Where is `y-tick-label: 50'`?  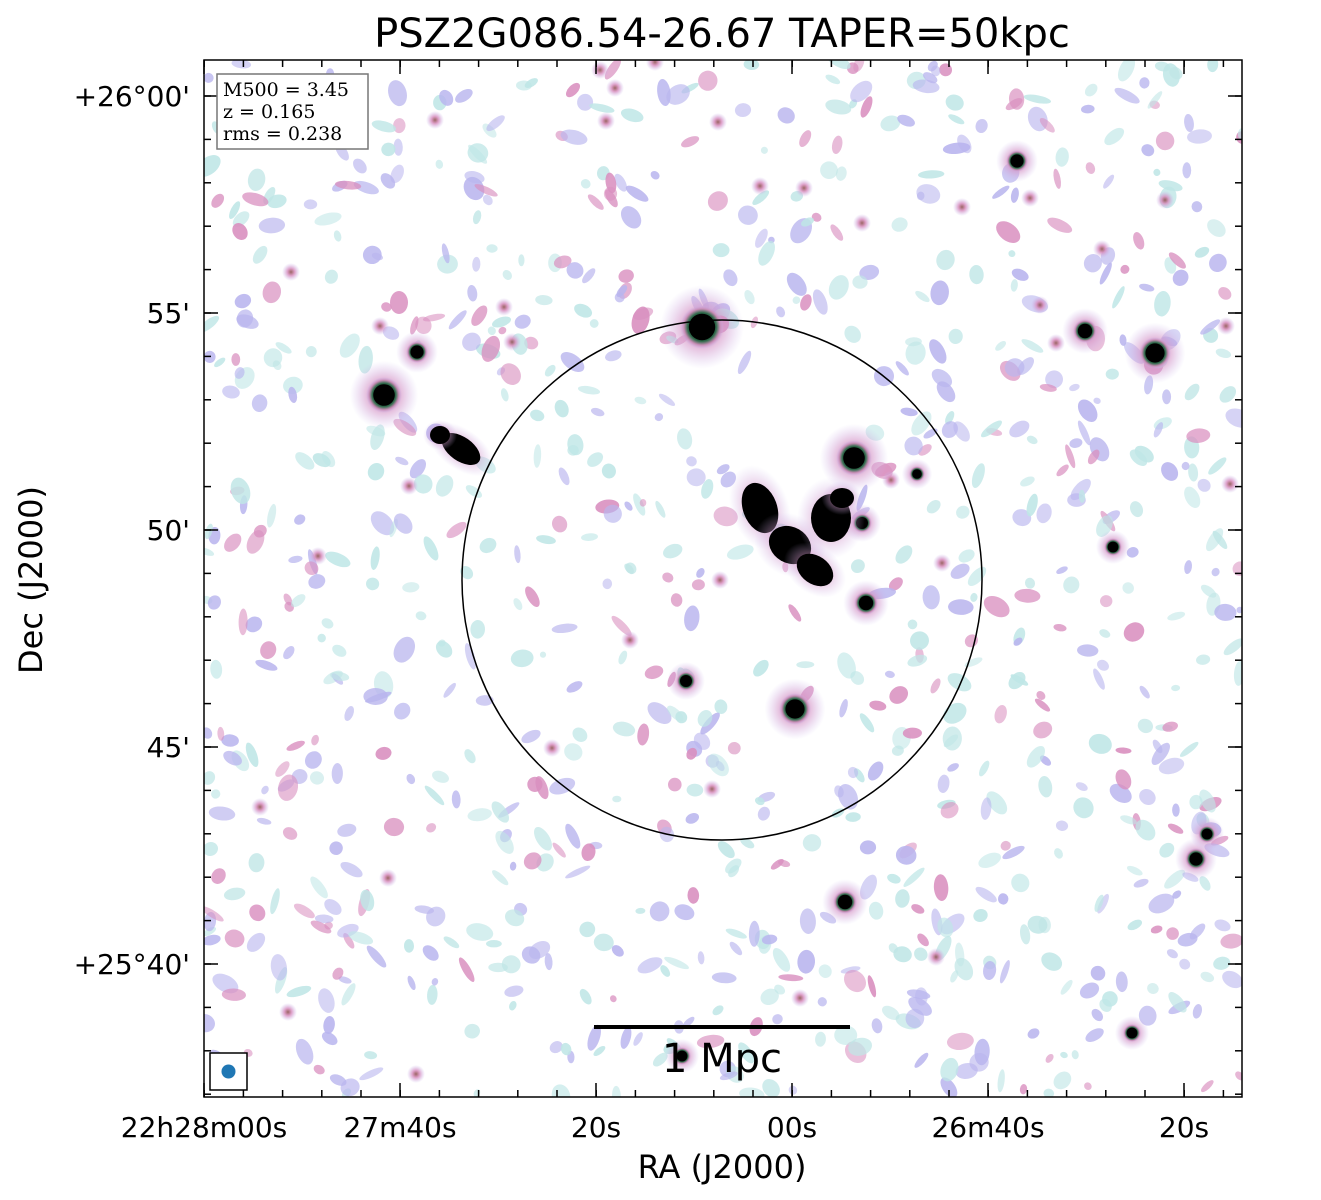
y-tick-label: 50' is located at coordinates (168, 530).